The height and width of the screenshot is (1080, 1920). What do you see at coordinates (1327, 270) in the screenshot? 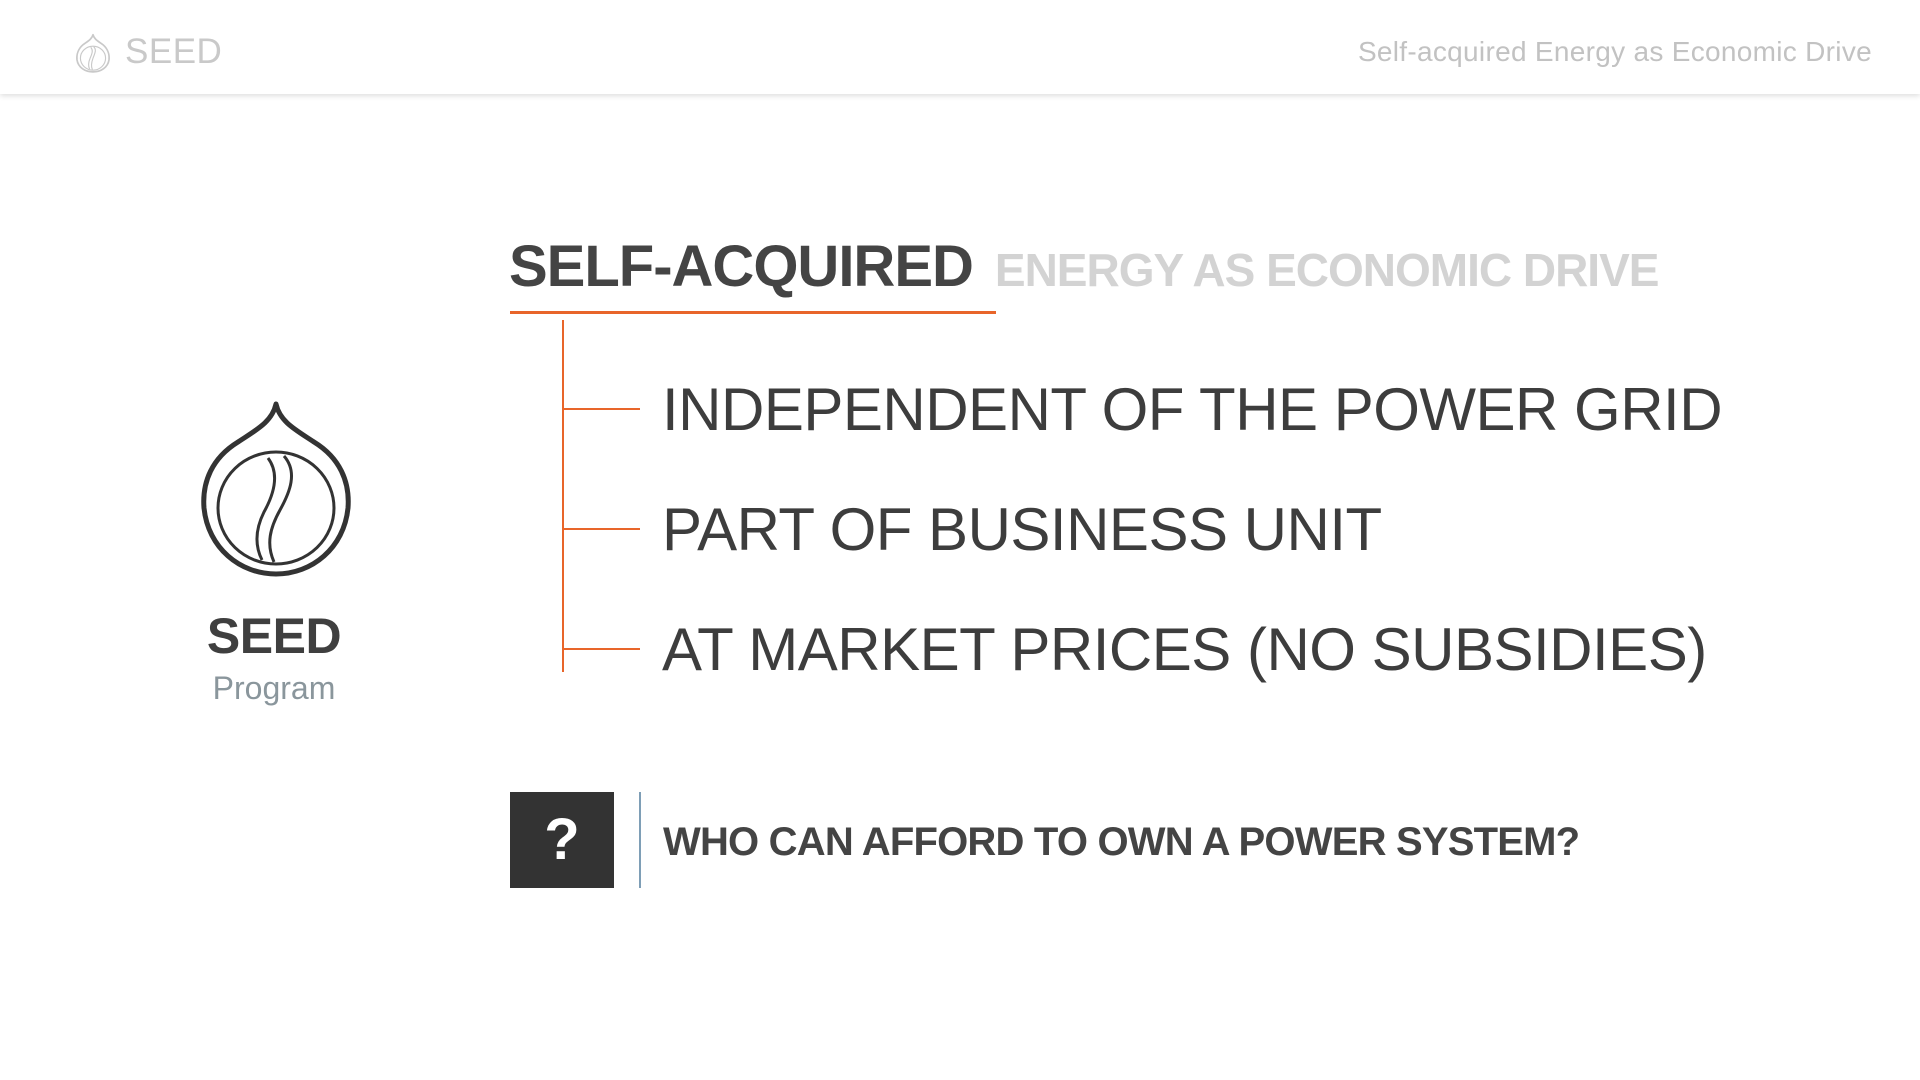
I see `heading-light: ENERGY AS ECONOMIC DRIVE` at bounding box center [1327, 270].